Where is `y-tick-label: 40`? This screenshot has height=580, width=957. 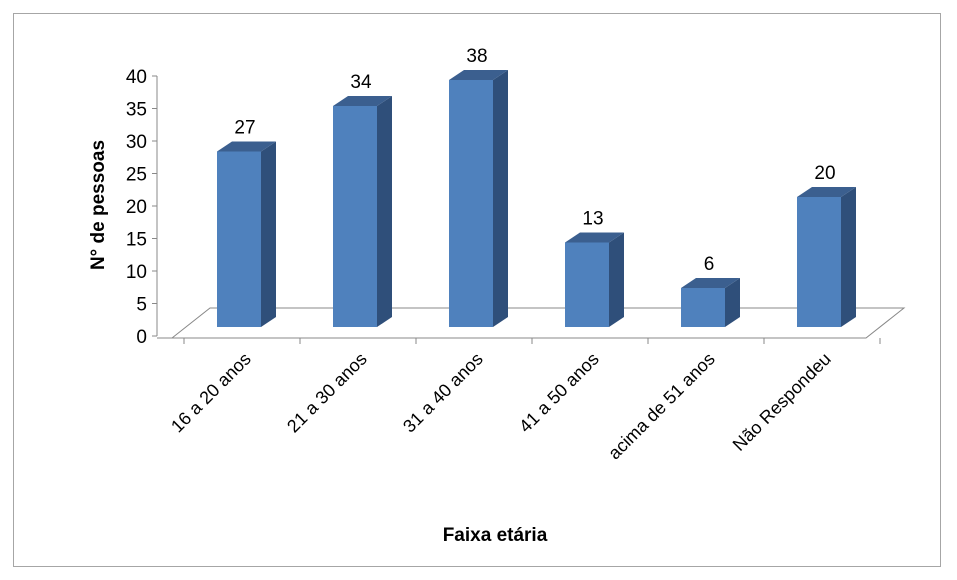 y-tick-label: 40 is located at coordinates (136, 77).